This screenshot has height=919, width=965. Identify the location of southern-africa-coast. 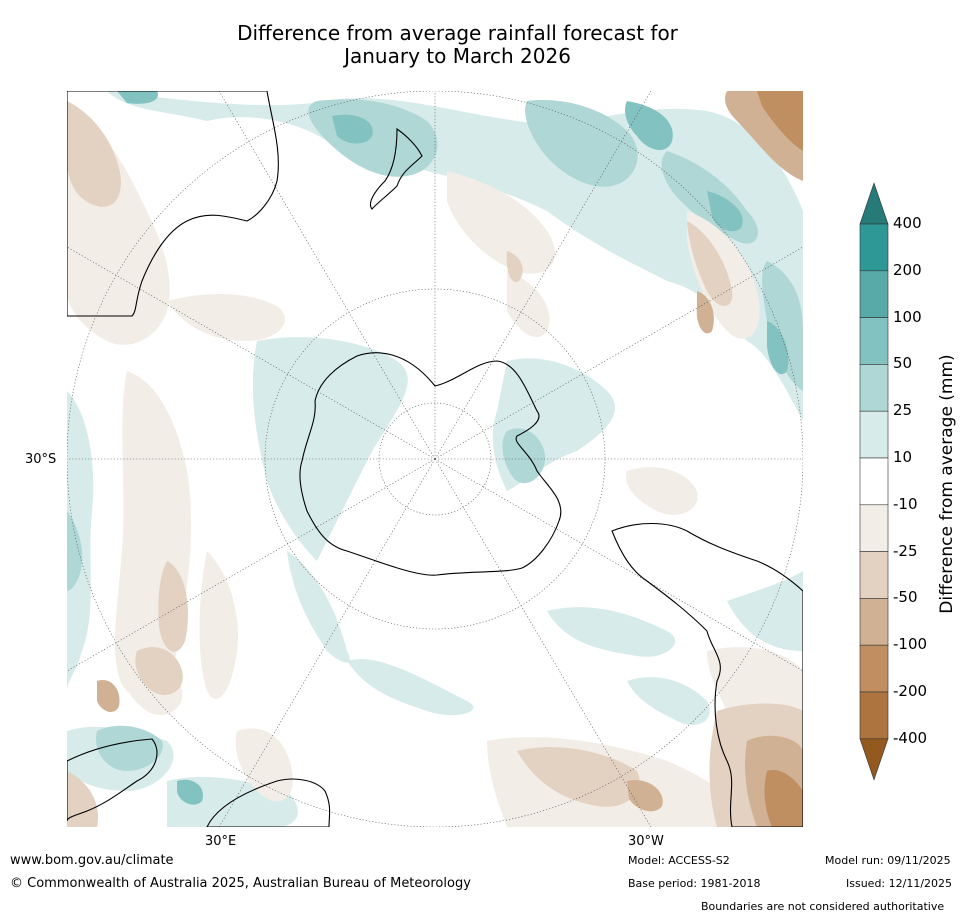
(268, 802).